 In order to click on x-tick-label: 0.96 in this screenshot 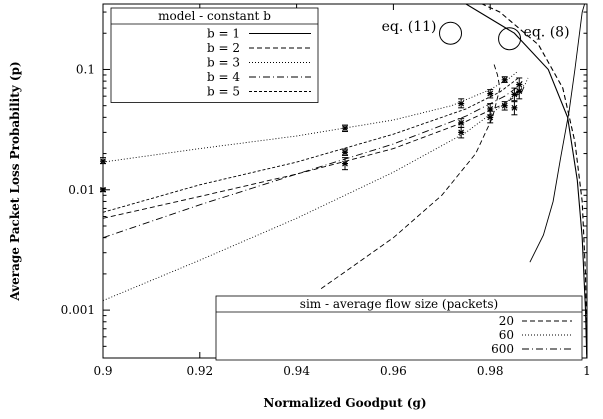, I will do `click(393, 371)`.